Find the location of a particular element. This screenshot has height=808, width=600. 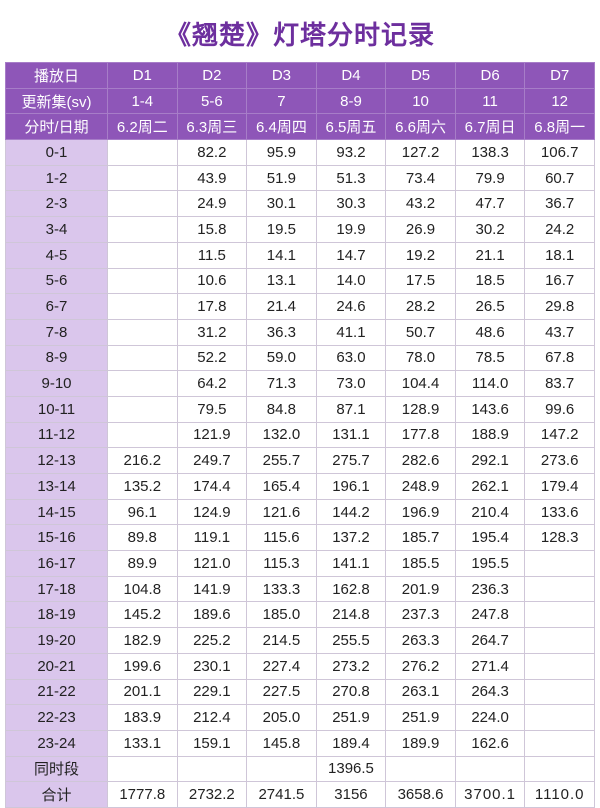

value-cell: 133.6 is located at coordinates (559, 512).